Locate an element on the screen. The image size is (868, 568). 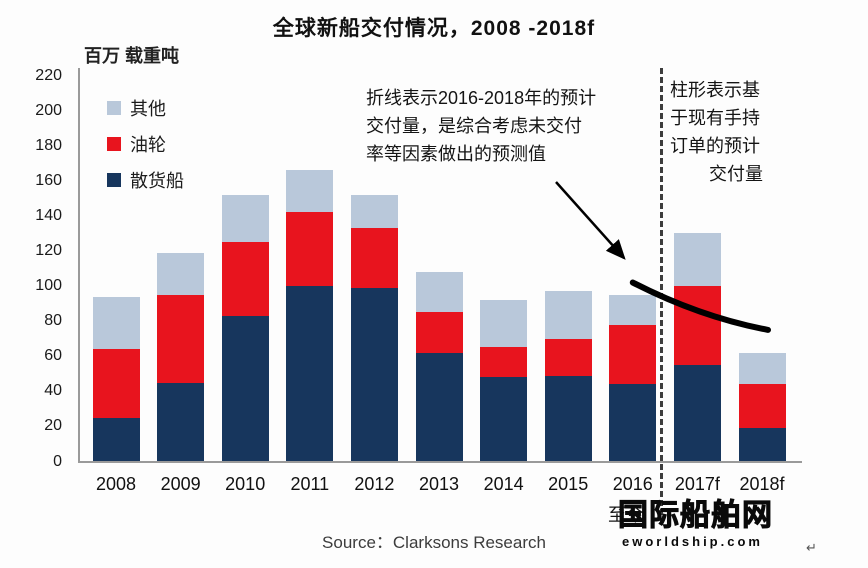
x-tick-label: 2008 is located at coordinates (116, 484).